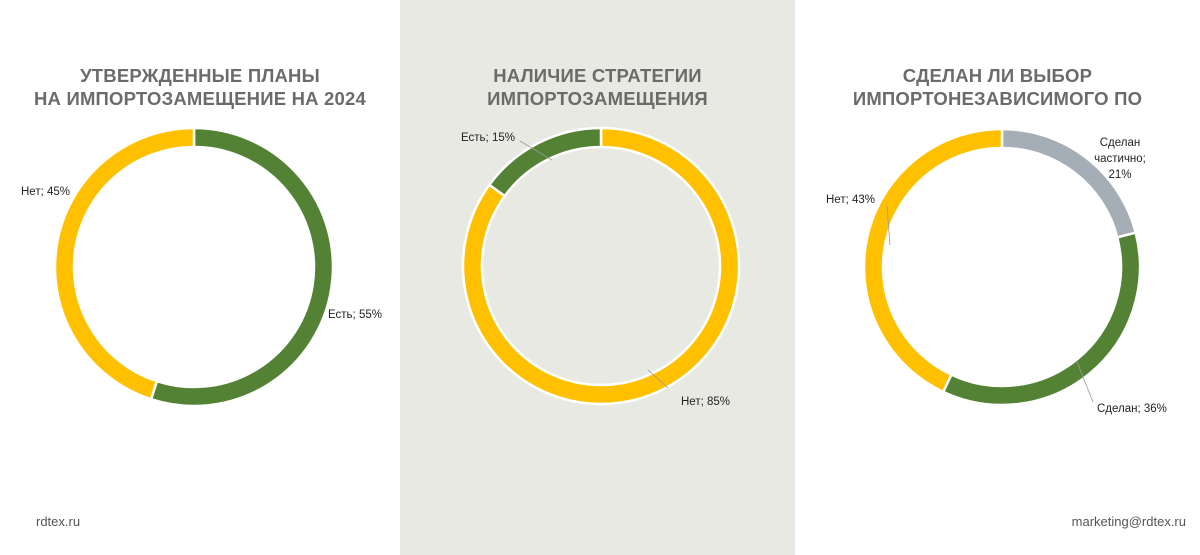  I want to click on footer-email-link: marketing@rdtex.ru, so click(1128, 521).